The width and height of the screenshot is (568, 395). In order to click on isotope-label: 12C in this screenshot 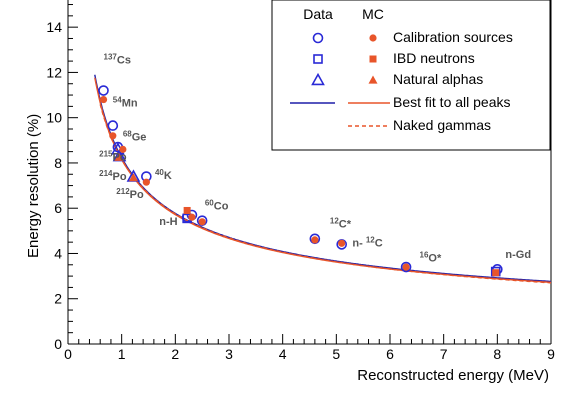, I will do `click(374, 243)`.